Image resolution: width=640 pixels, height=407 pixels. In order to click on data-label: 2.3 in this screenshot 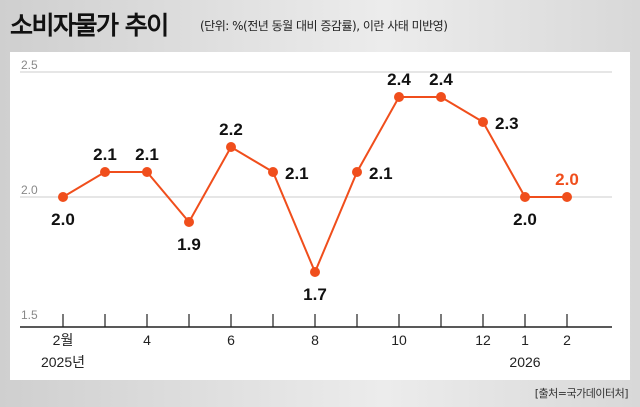, I will do `click(507, 123)`.